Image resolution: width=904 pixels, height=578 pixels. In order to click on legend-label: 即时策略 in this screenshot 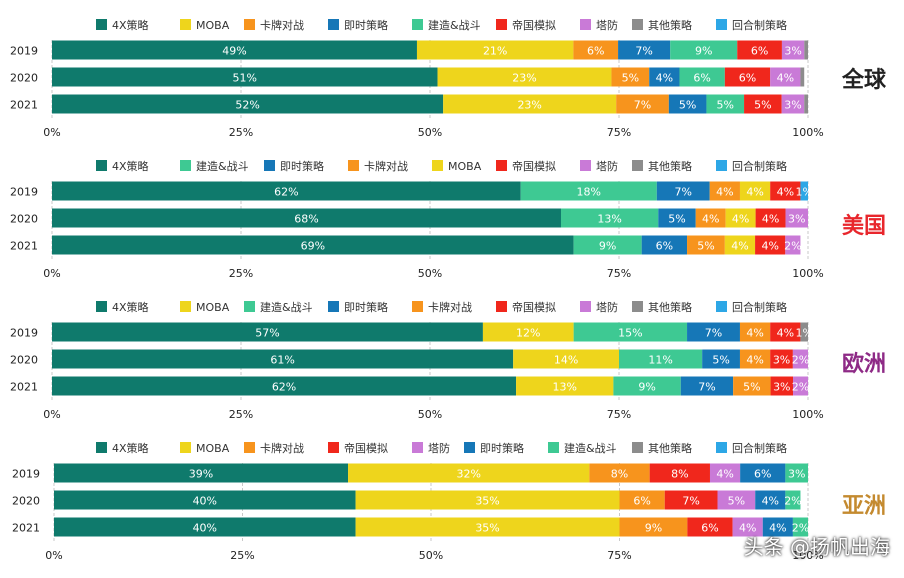, I will do `click(502, 448)`.